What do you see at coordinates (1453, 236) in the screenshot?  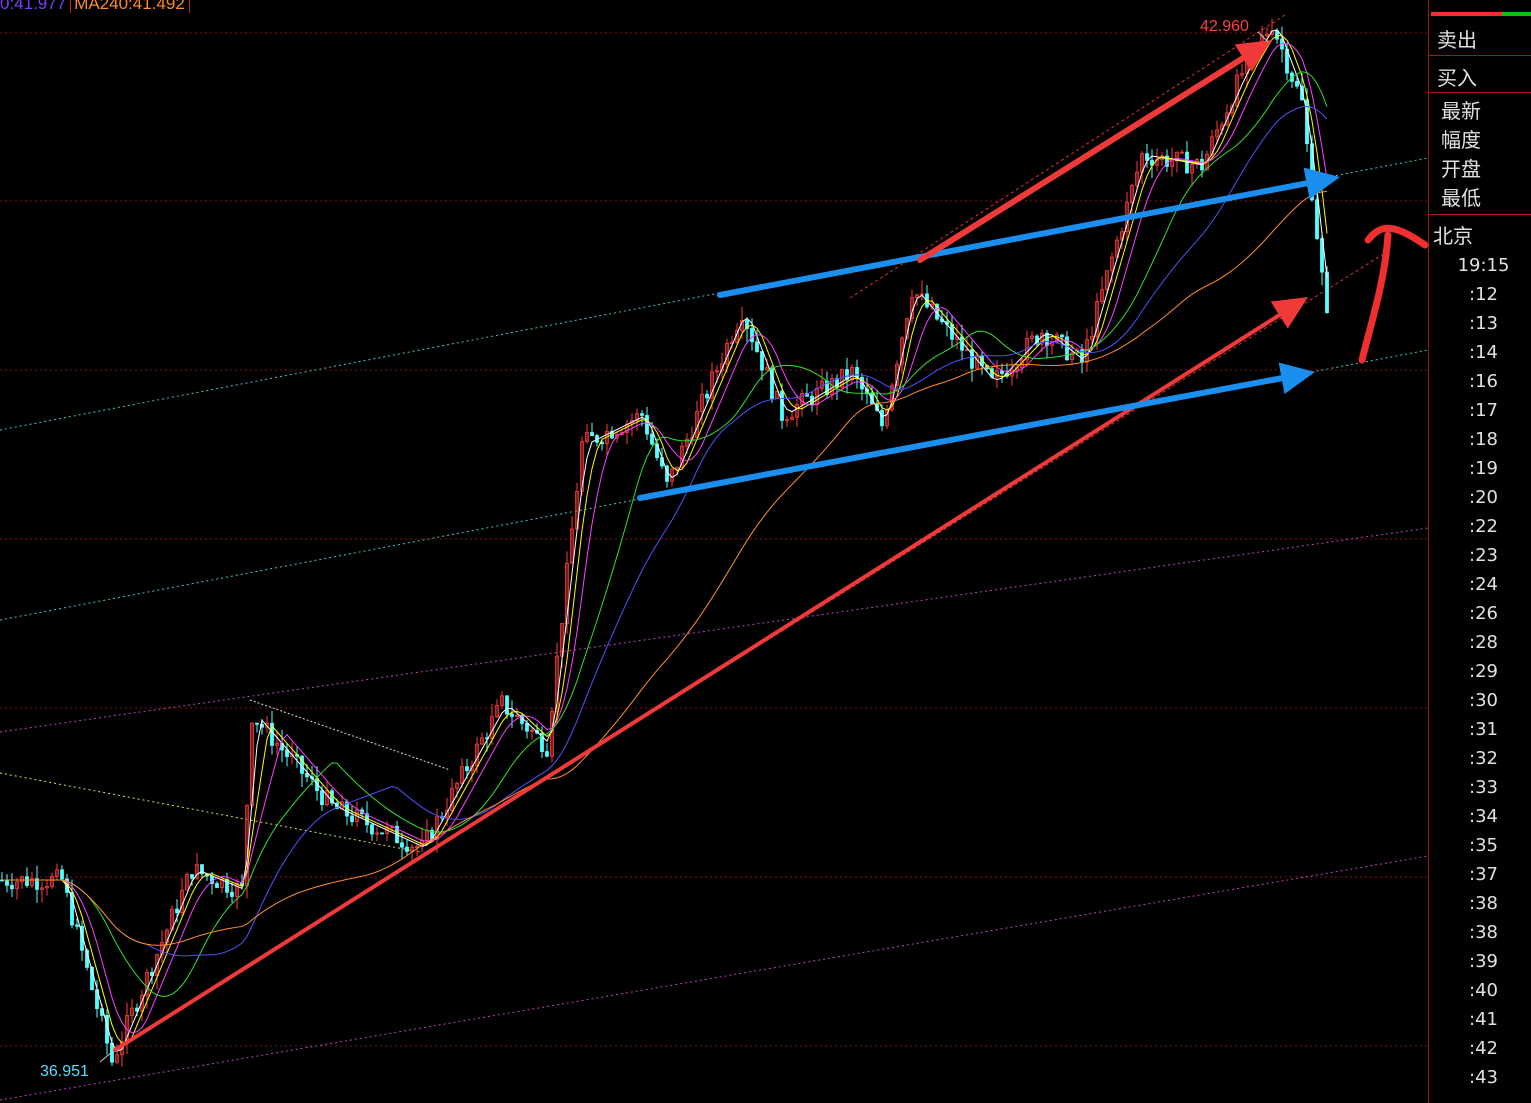 I see `city-label: 北京` at bounding box center [1453, 236].